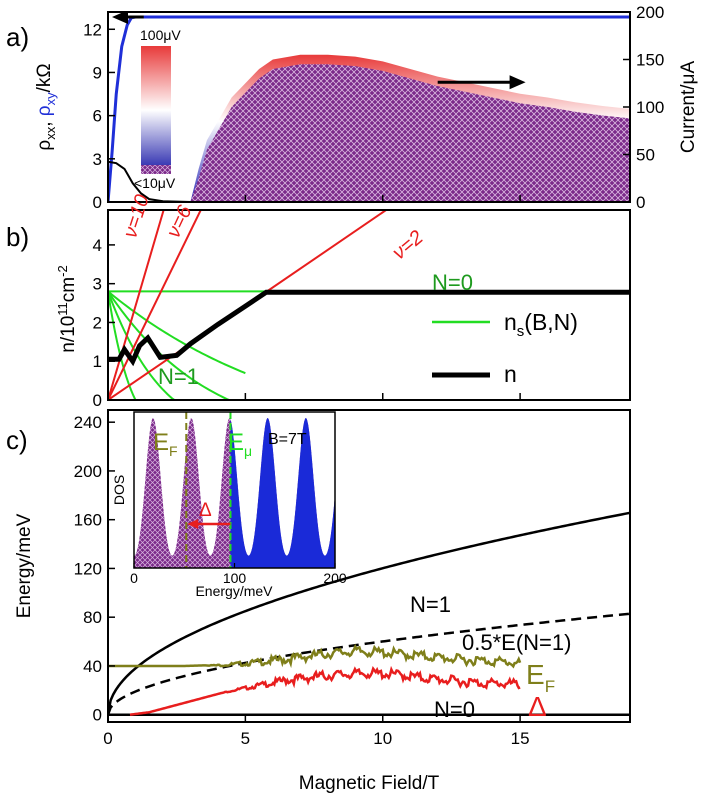 The image size is (706, 803). What do you see at coordinates (245, 738) in the screenshot?
I see `panel-c-xtick-label: 5` at bounding box center [245, 738].